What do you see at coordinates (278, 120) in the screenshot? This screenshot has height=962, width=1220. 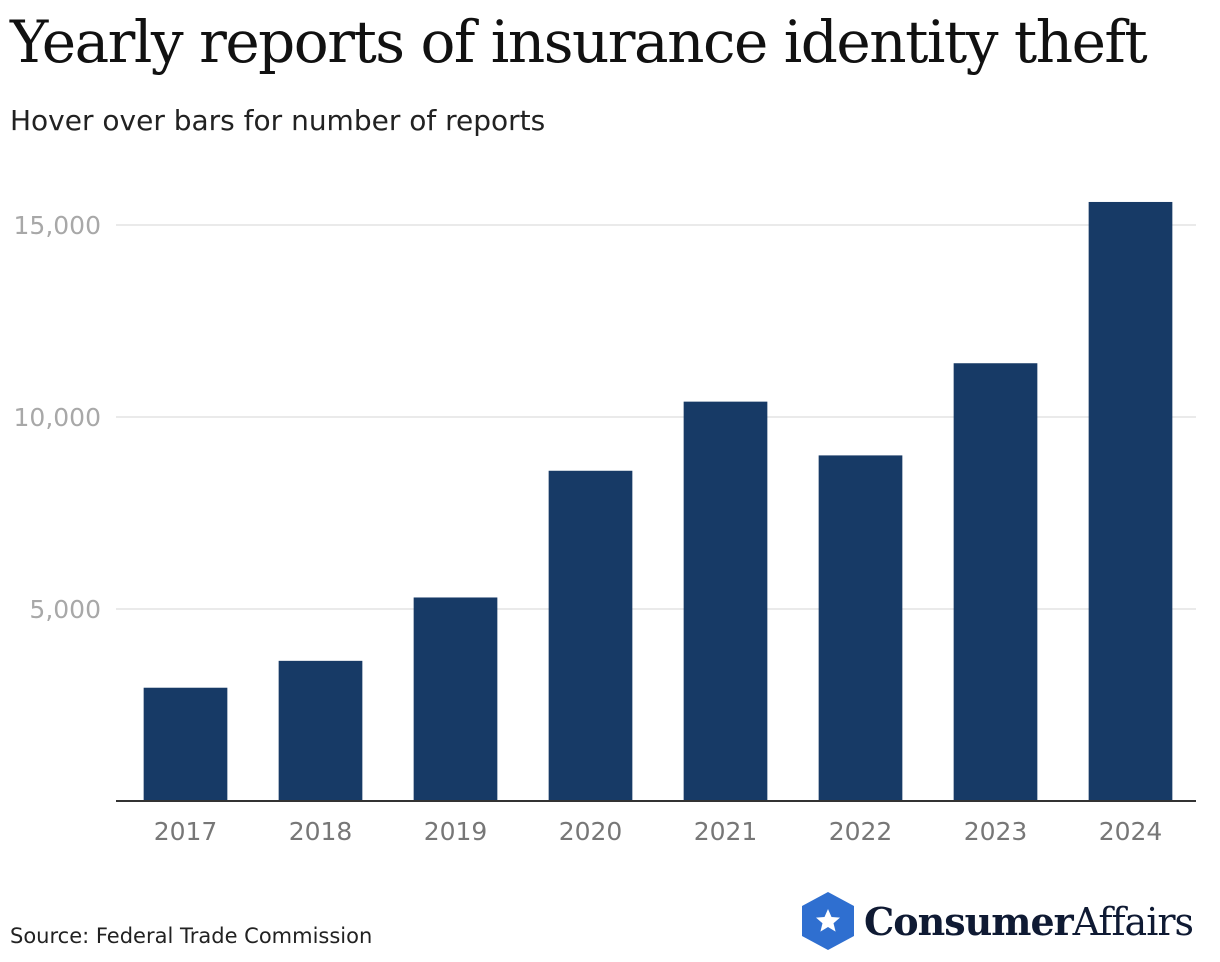 I see `chart-subtitle: Hover over bars for number of reports` at bounding box center [278, 120].